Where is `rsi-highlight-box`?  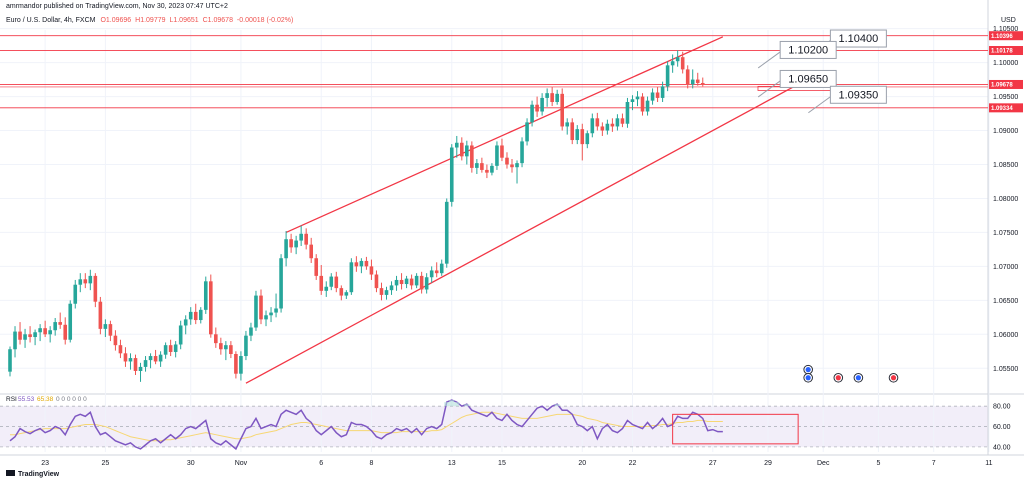
rsi-highlight-box is located at coordinates (735, 429).